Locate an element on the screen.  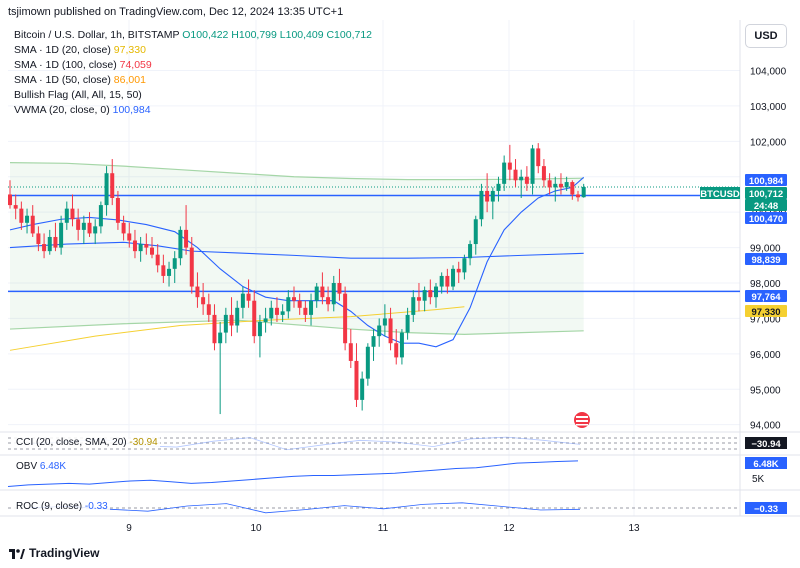
legend-sma50: SMA · 1D (50, close) 86,001 is located at coordinates (193, 80).